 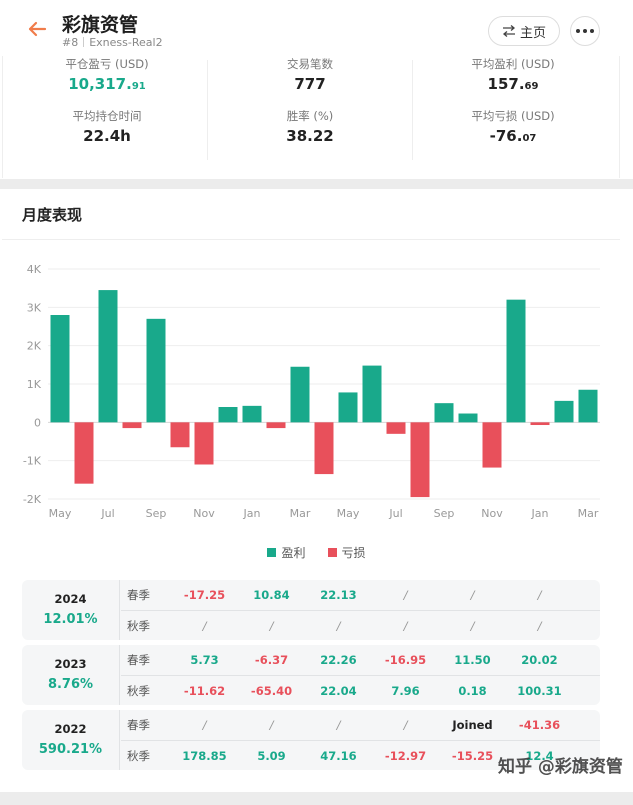 I want to click on stat-value: -76.07, so click(x=513, y=136).